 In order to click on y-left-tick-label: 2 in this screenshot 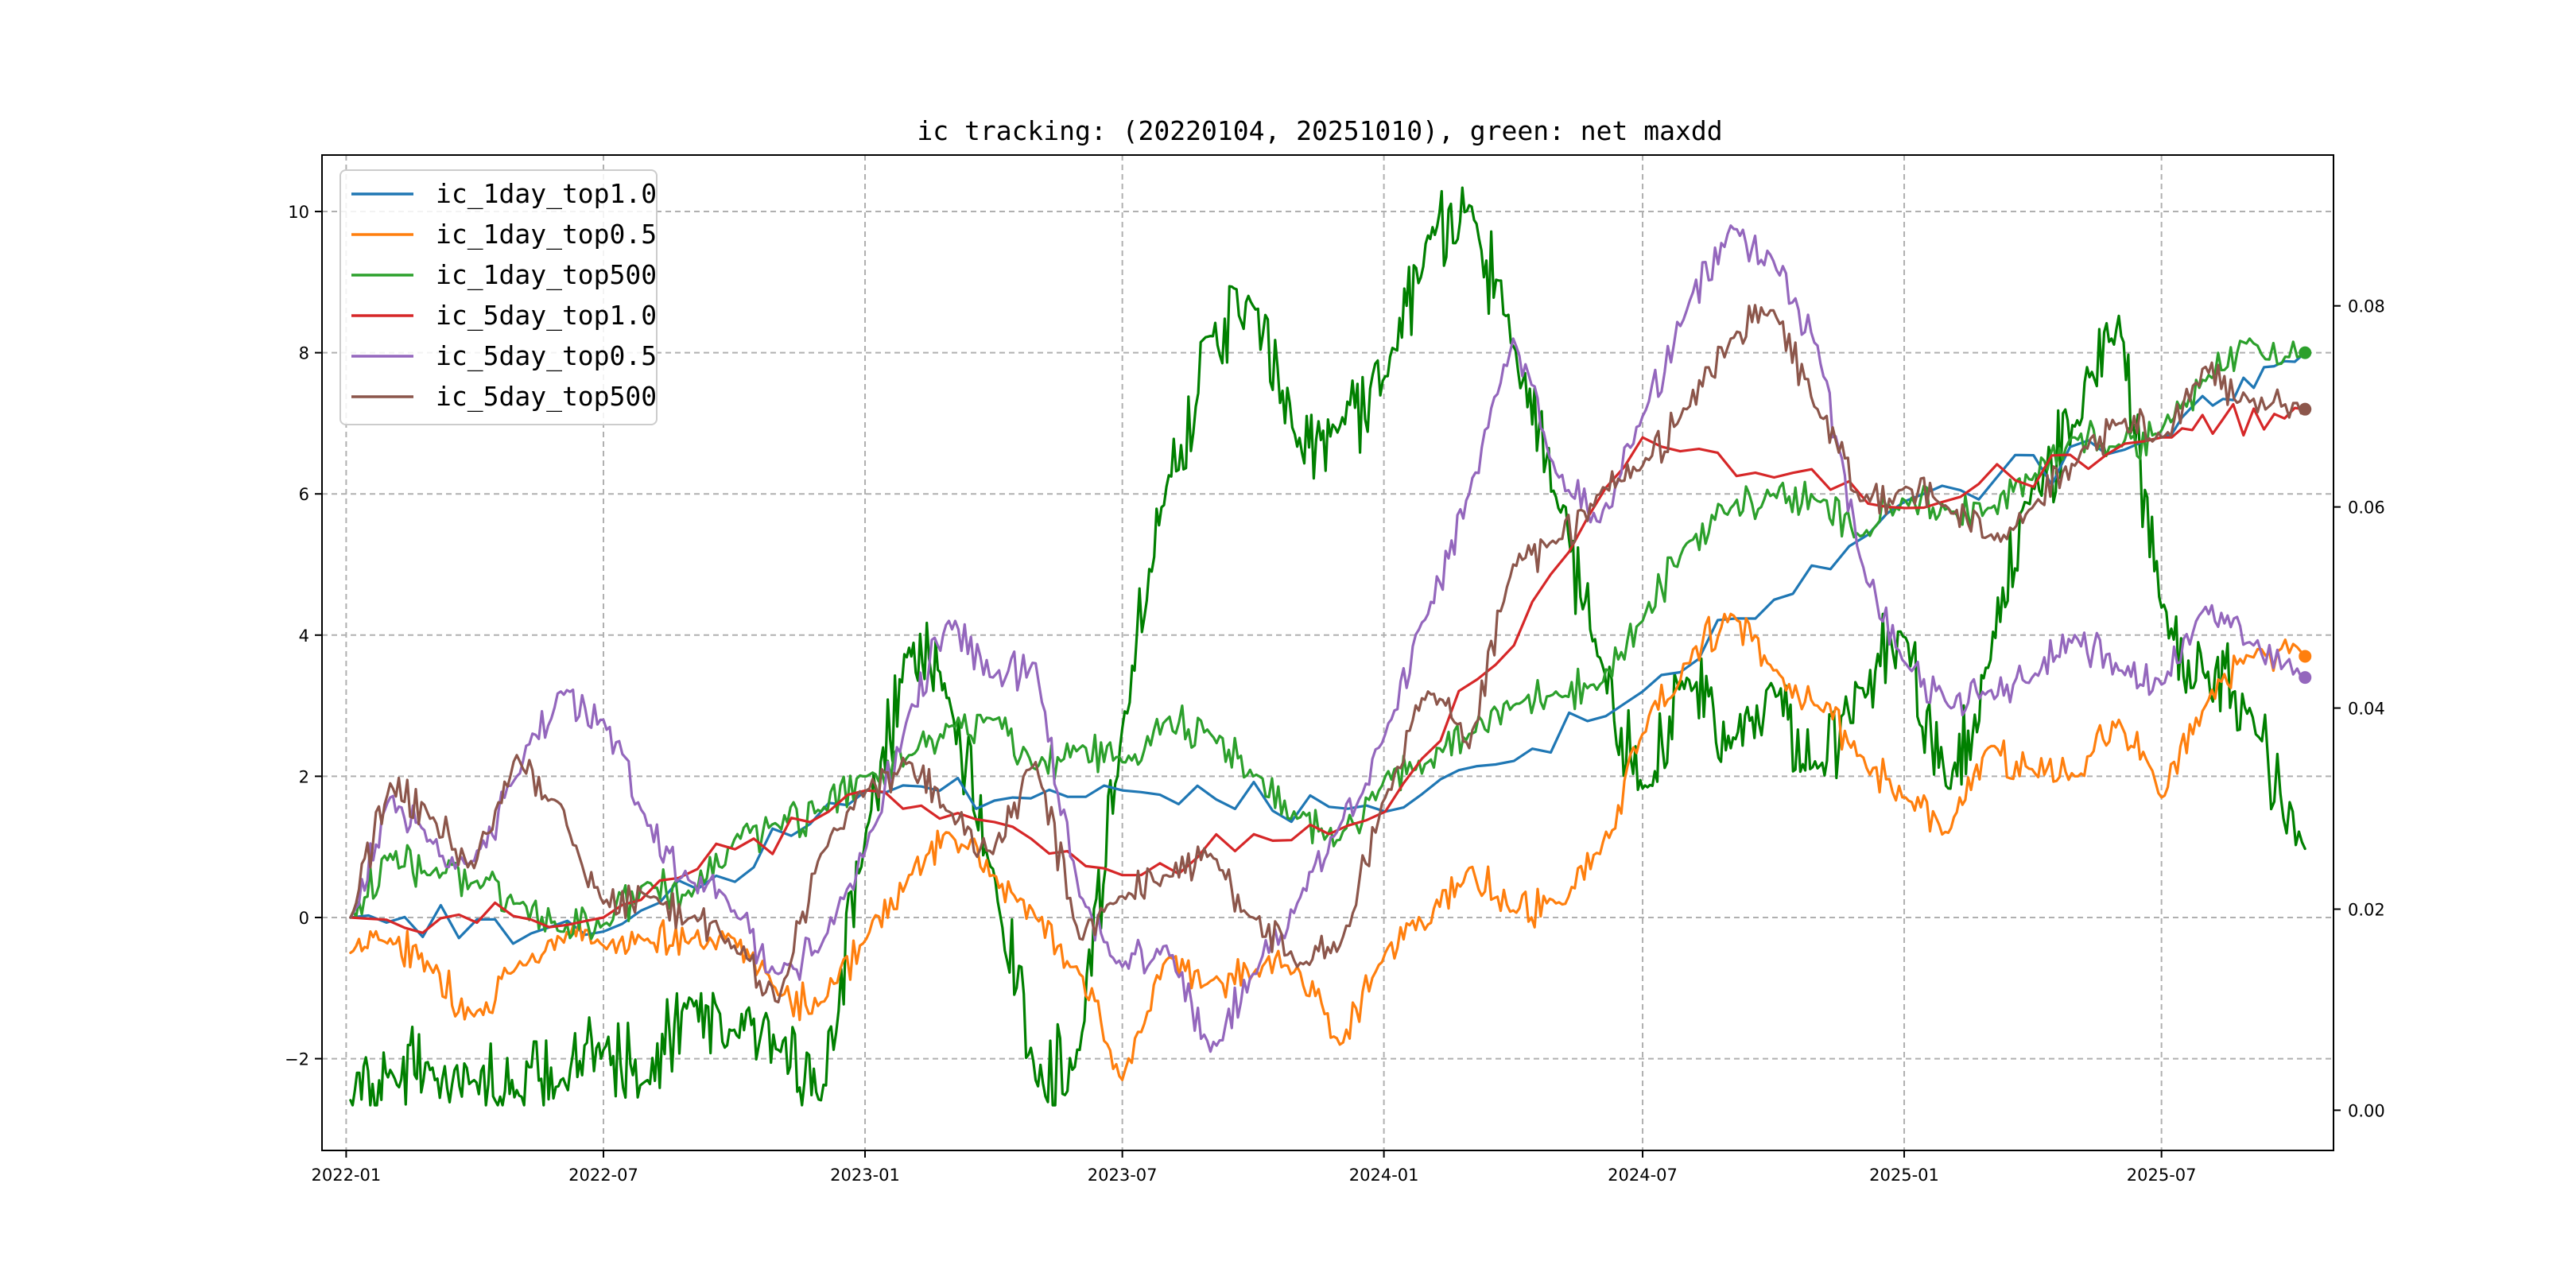, I will do `click(304, 776)`.